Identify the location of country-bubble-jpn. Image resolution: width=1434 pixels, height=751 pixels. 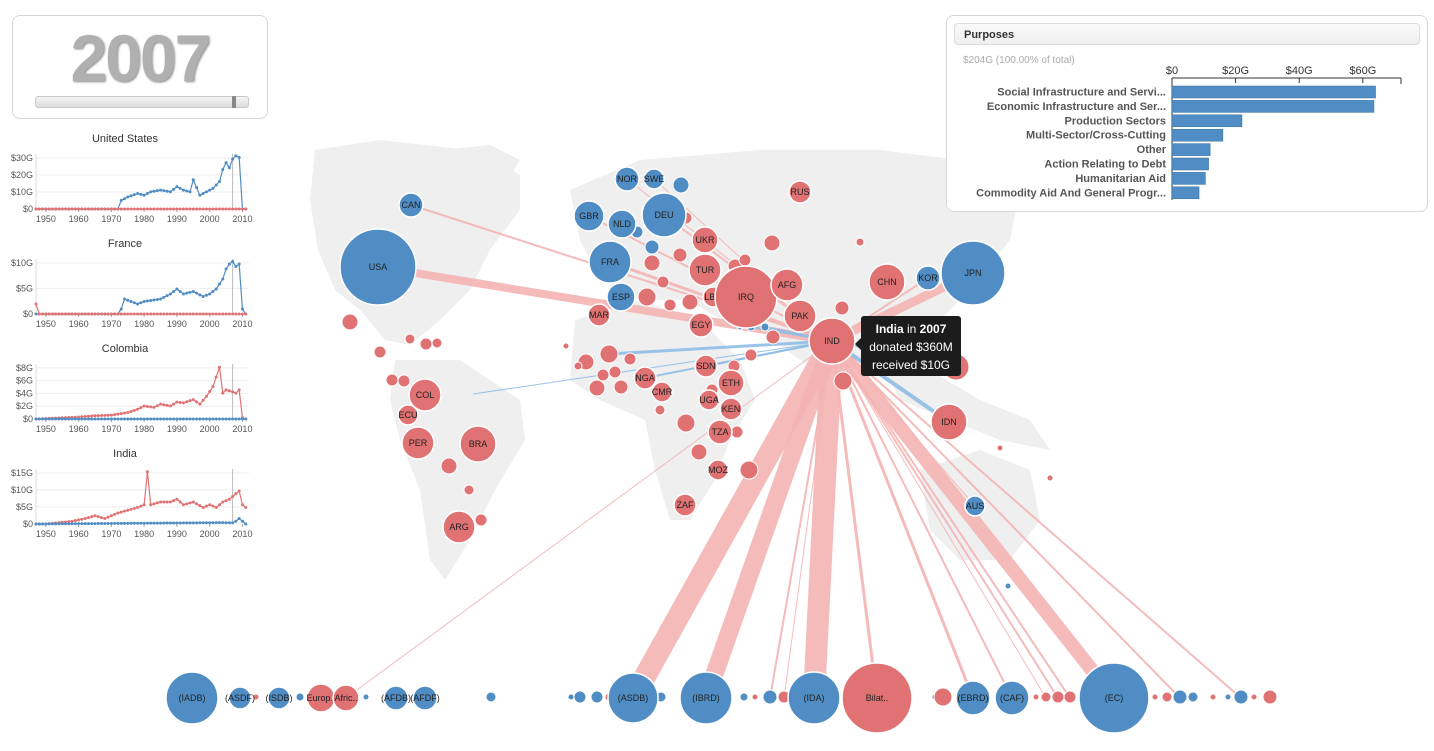
(973, 273).